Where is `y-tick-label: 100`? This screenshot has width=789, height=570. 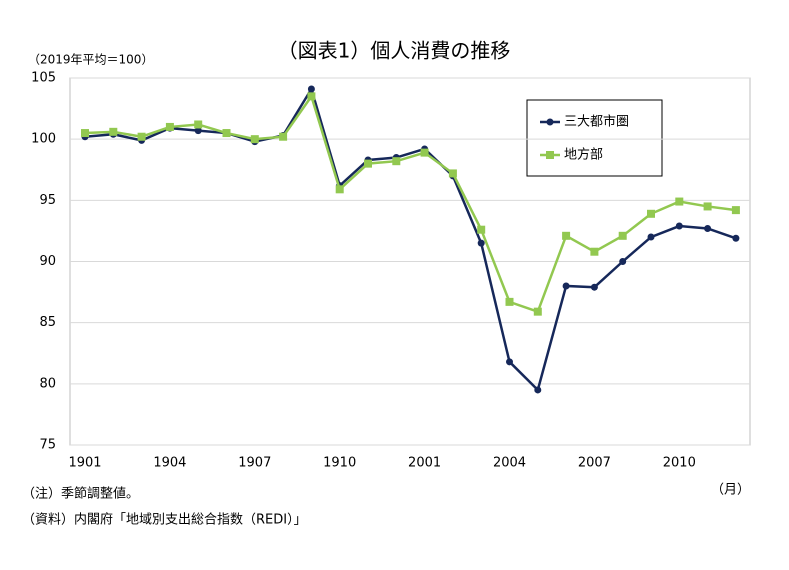
y-tick-label: 100 is located at coordinates (43, 139).